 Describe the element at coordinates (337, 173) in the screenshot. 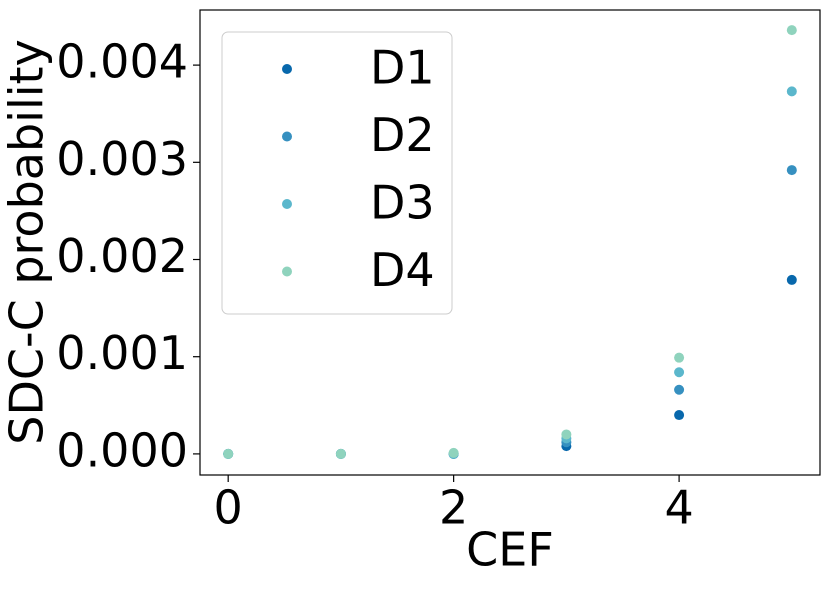

I see `legend-box` at that location.